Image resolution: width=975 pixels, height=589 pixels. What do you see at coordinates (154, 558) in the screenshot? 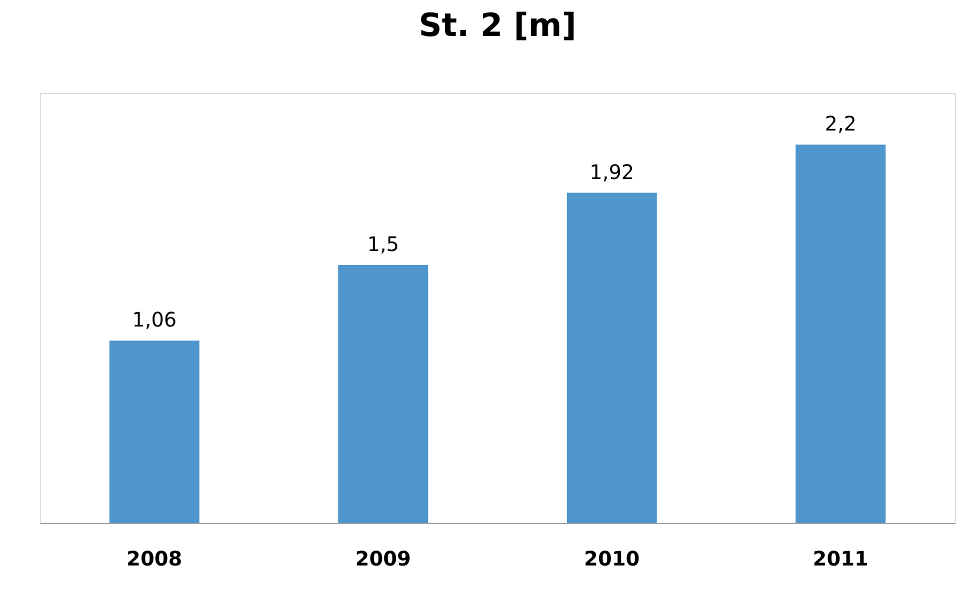
I see `x-tick-label: 2008` at bounding box center [154, 558].